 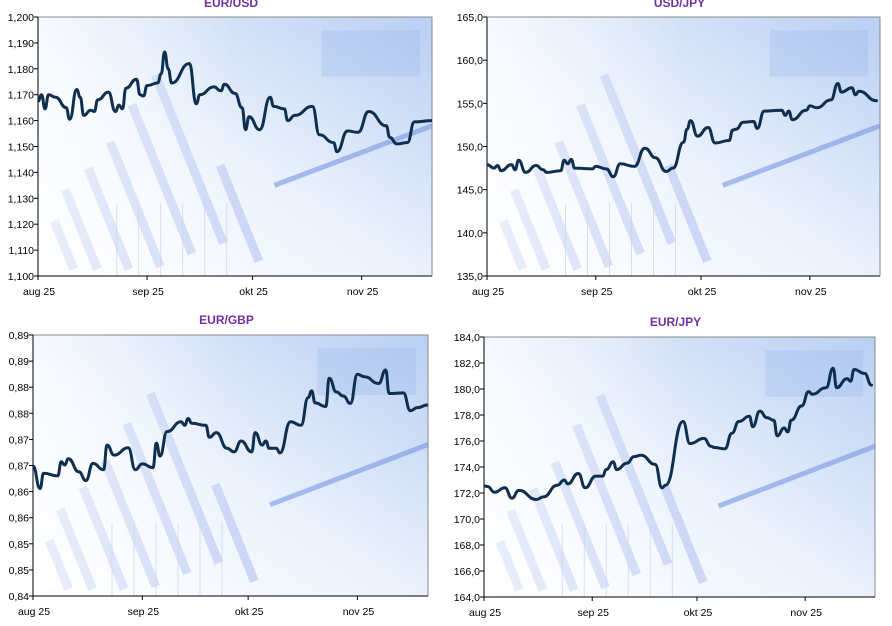 What do you see at coordinates (21, 173) in the screenshot?
I see `y-tick-label: 1,140` at bounding box center [21, 173].